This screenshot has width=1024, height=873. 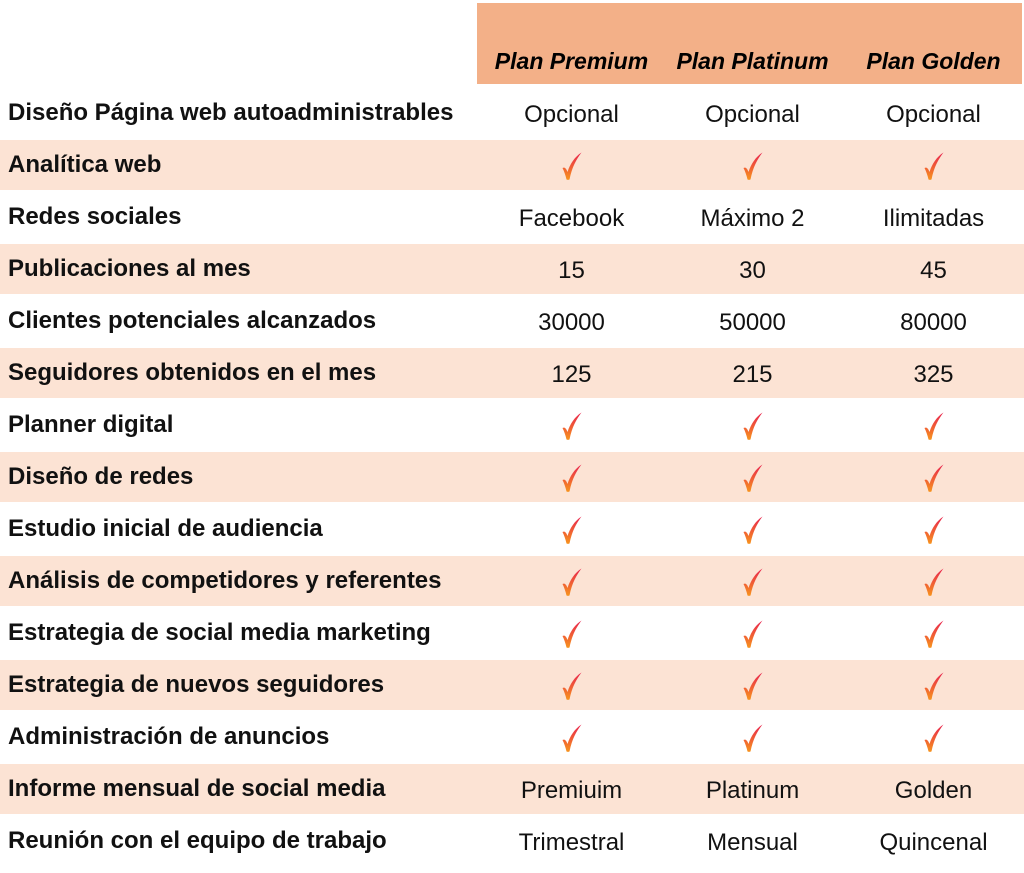 I want to click on table-row: Análisis de competidores y referentes, so click(x=512, y=582).